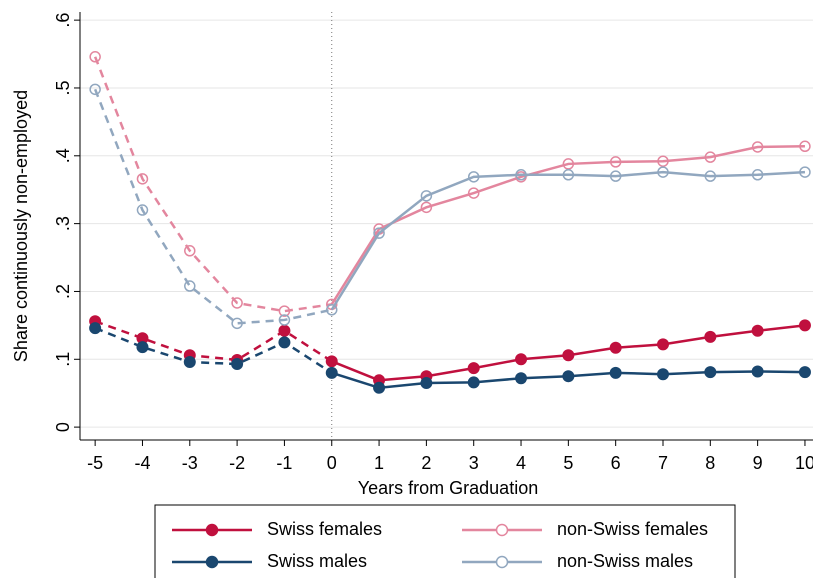  What do you see at coordinates (474, 463) in the screenshot?
I see `x-tick-label: 3` at bounding box center [474, 463].